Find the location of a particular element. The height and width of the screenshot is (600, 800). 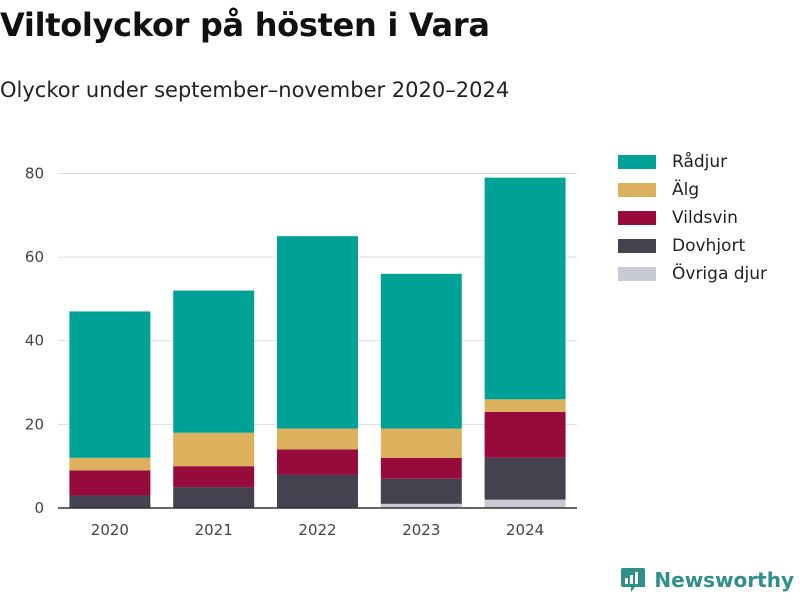

legend-label: Dovhjort is located at coordinates (709, 246).